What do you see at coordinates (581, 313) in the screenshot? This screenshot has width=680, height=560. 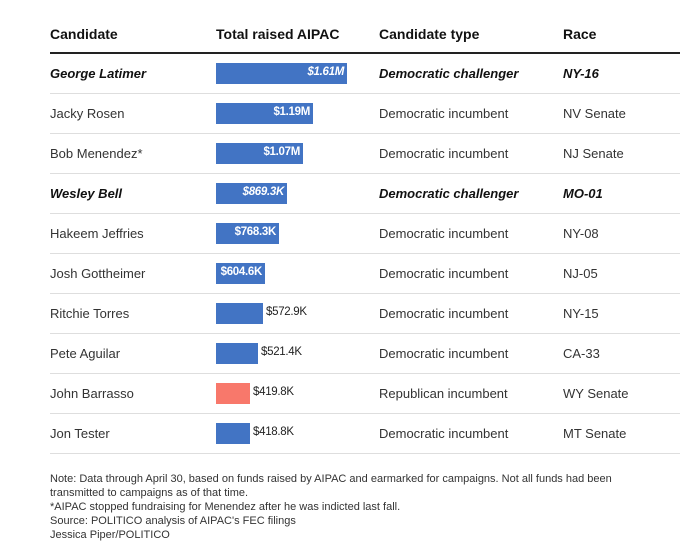 I see `race: NY-15` at bounding box center [581, 313].